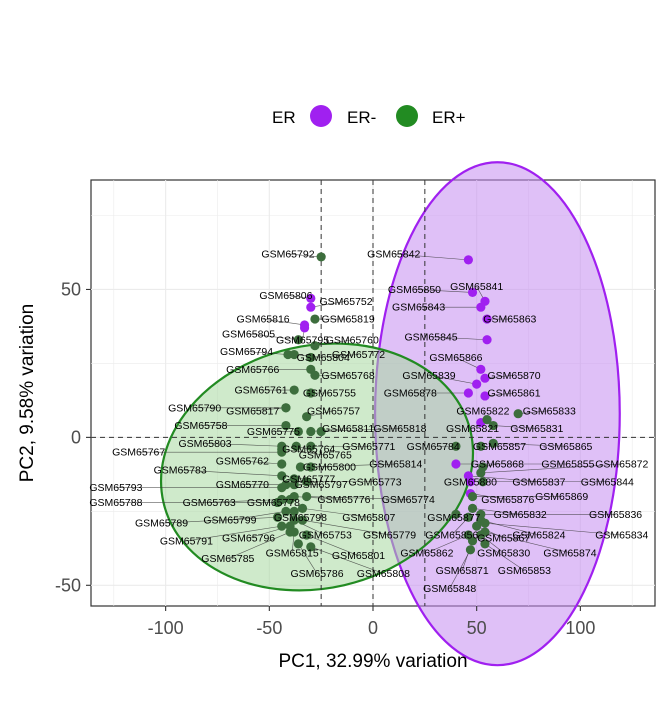 The width and height of the screenshot is (672, 720). I want to click on point-label: GSM65853, so click(524, 571).